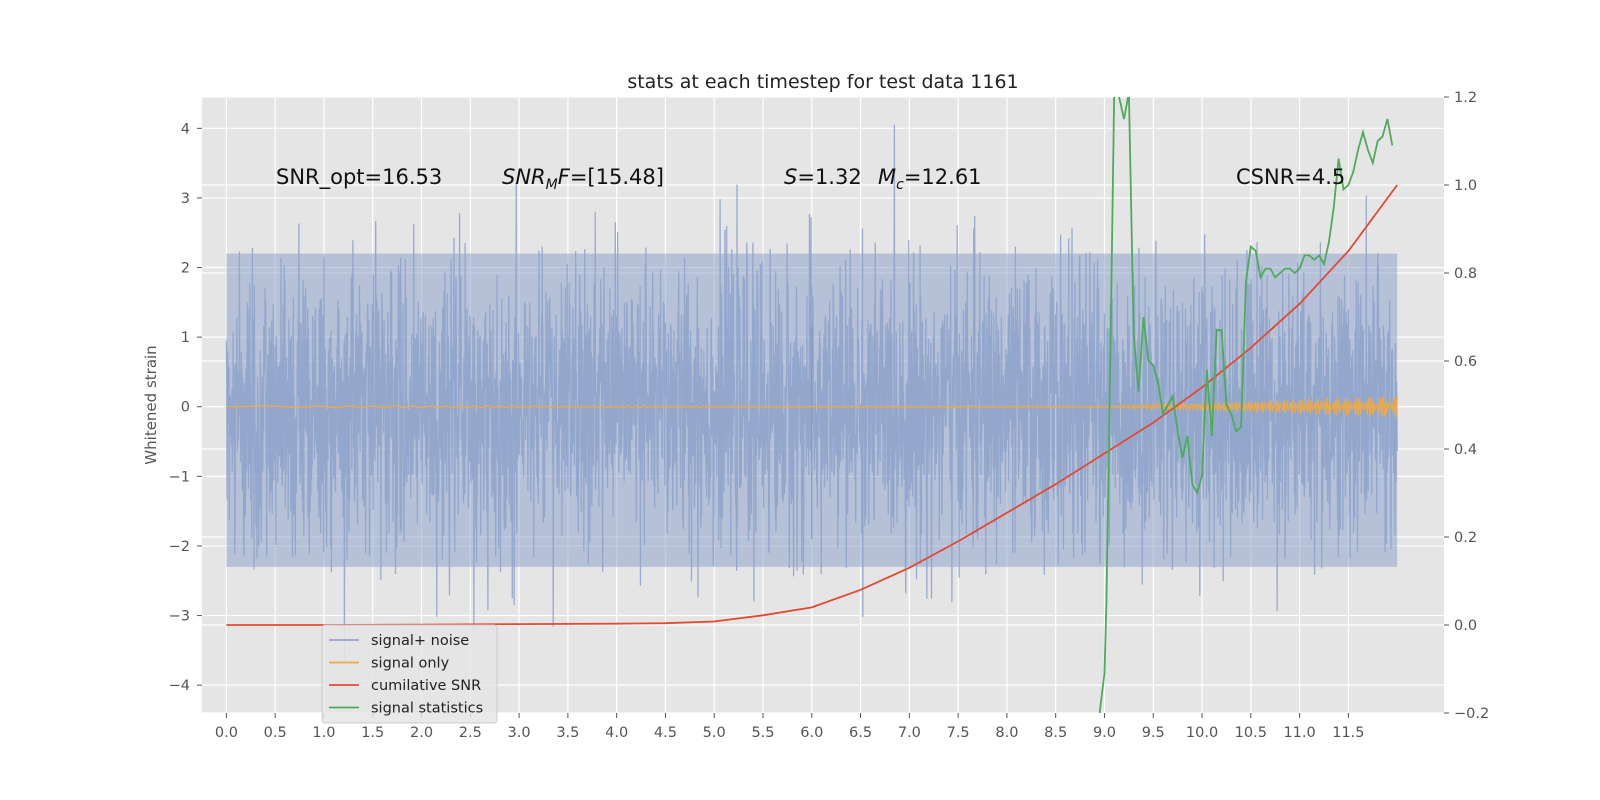  Describe the element at coordinates (1471, 714) in the screenshot. I see `y2-tick-label: −0.2` at that location.